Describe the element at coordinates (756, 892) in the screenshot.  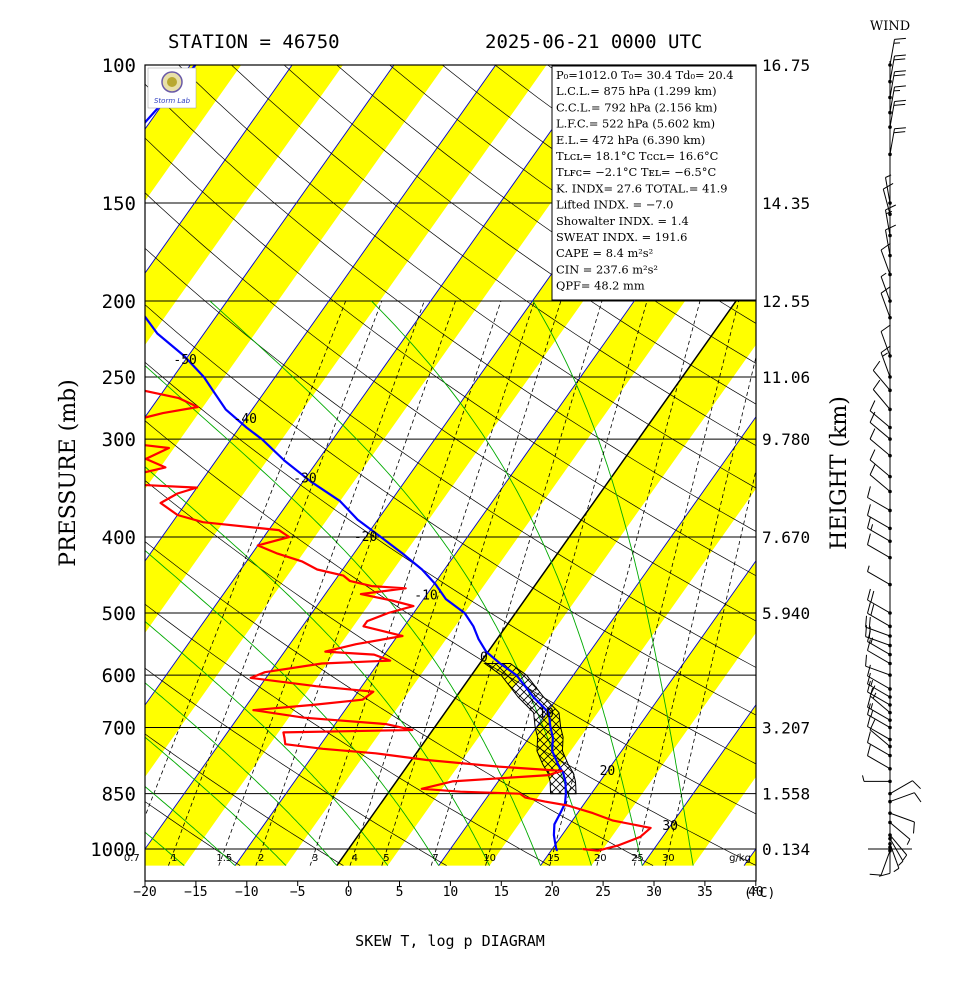
I see `x-tick-label: 40` at that location.